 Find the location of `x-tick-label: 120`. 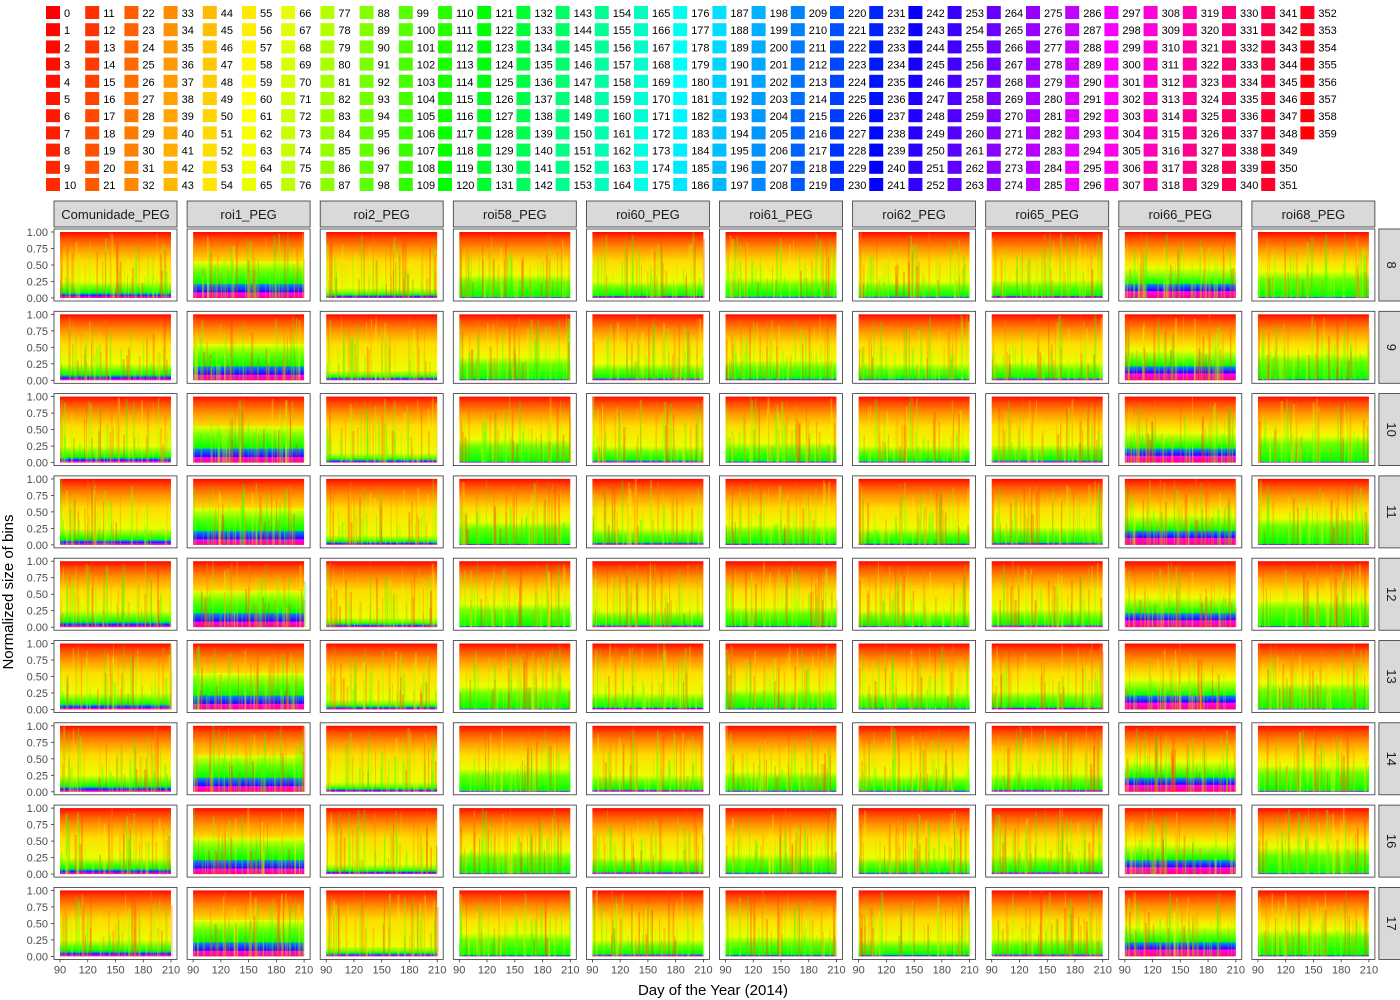

x-tick-label: 120 is located at coordinates (487, 970).